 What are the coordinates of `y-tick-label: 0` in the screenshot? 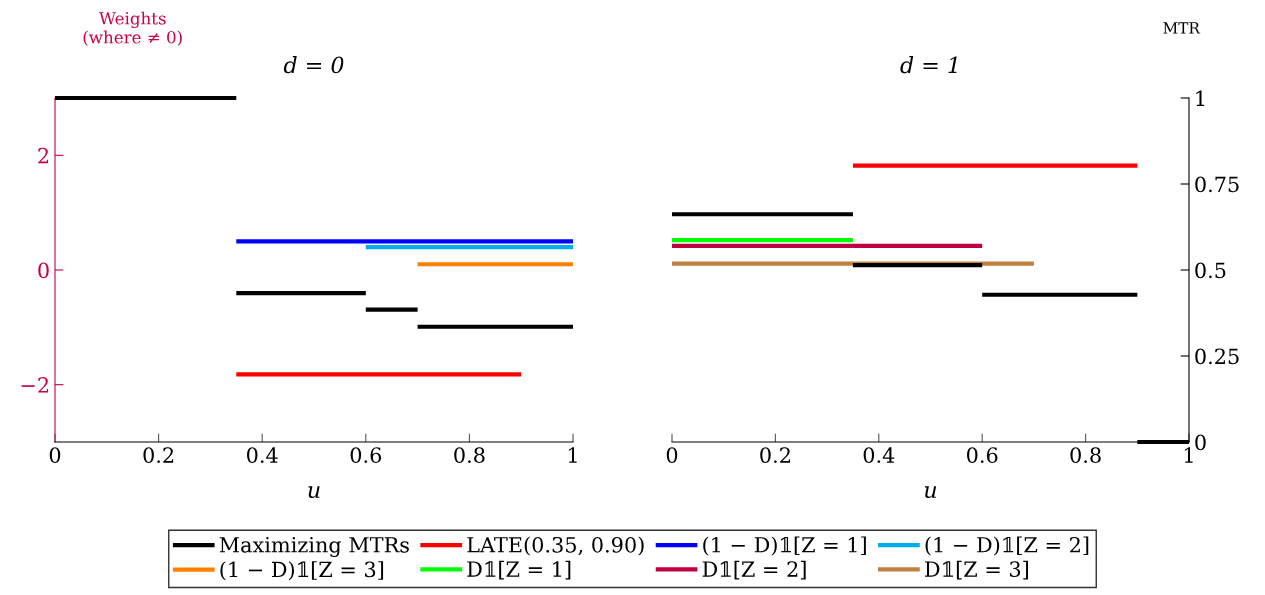 It's located at (43, 270).